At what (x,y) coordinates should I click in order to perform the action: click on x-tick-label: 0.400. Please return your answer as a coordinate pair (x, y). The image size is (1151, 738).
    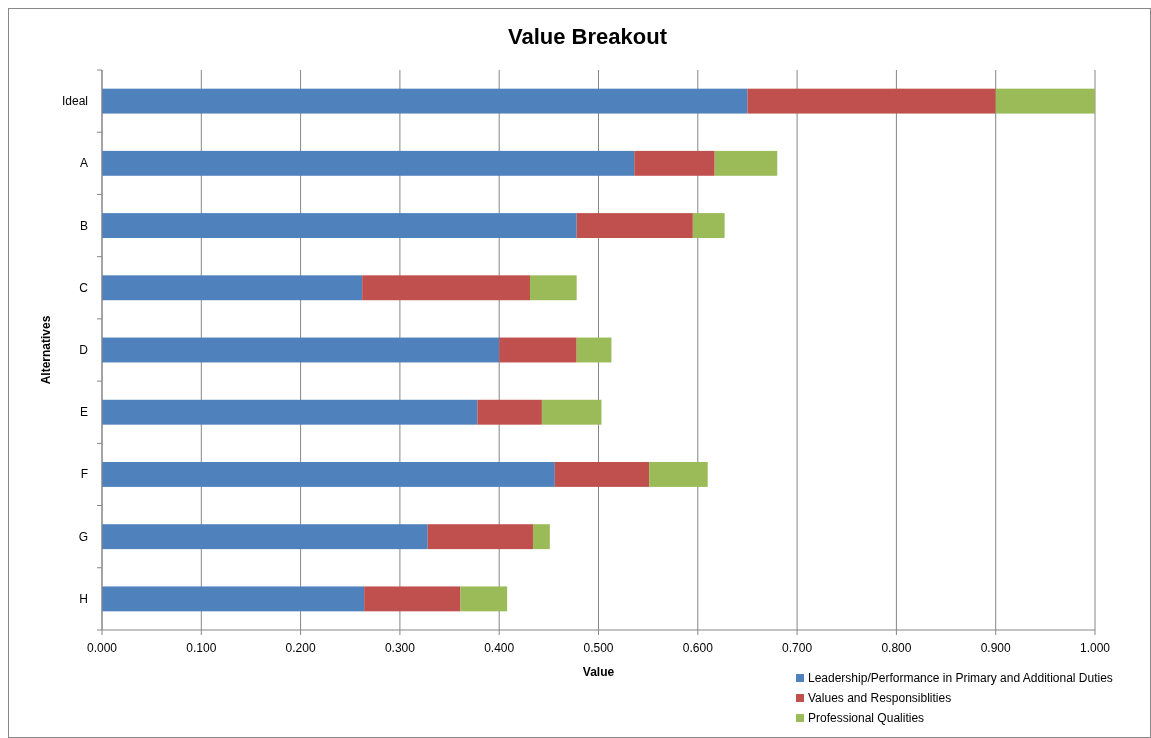
    Looking at the image, I should click on (499, 648).